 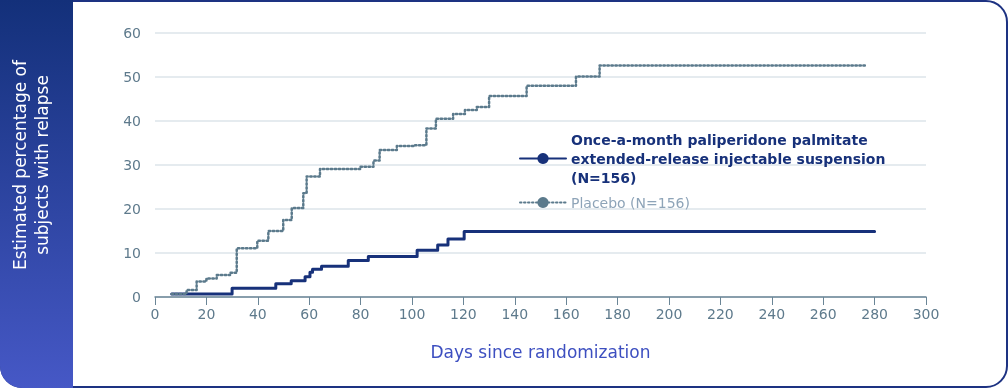 What do you see at coordinates (926, 314) in the screenshot?
I see `x-tick-label: 300` at bounding box center [926, 314].